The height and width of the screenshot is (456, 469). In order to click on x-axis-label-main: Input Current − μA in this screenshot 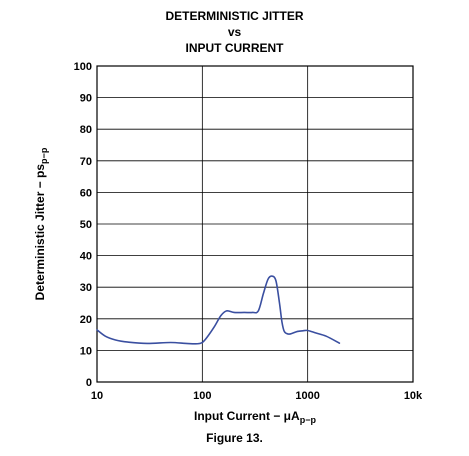, I will do `click(247, 416)`.